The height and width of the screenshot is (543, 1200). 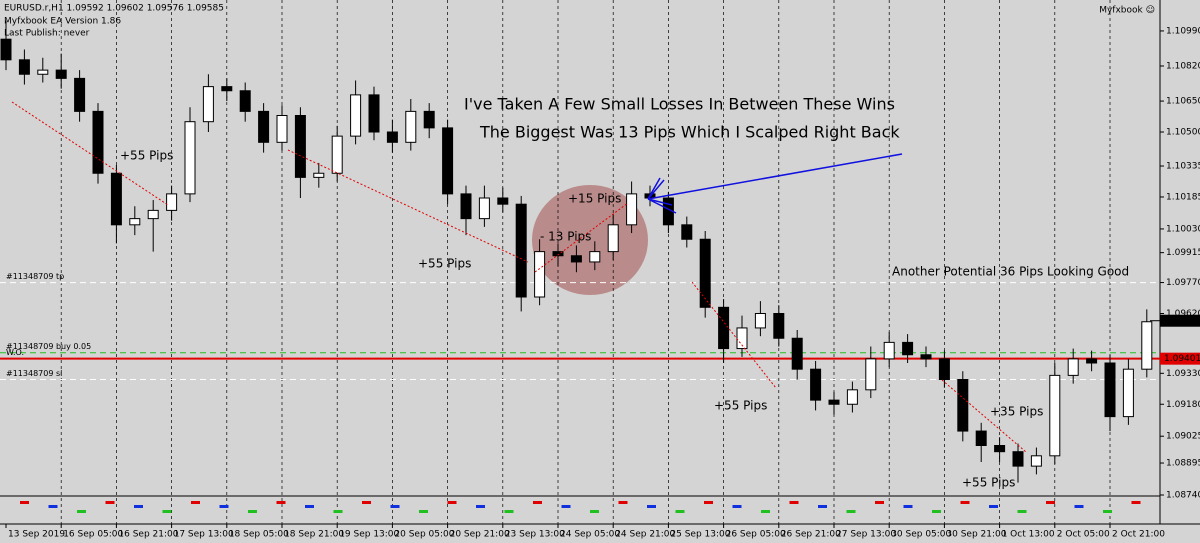 What do you see at coordinates (1083, 535) in the screenshot?
I see `x-tick-label: 2 Oct 05:00` at bounding box center [1083, 535].